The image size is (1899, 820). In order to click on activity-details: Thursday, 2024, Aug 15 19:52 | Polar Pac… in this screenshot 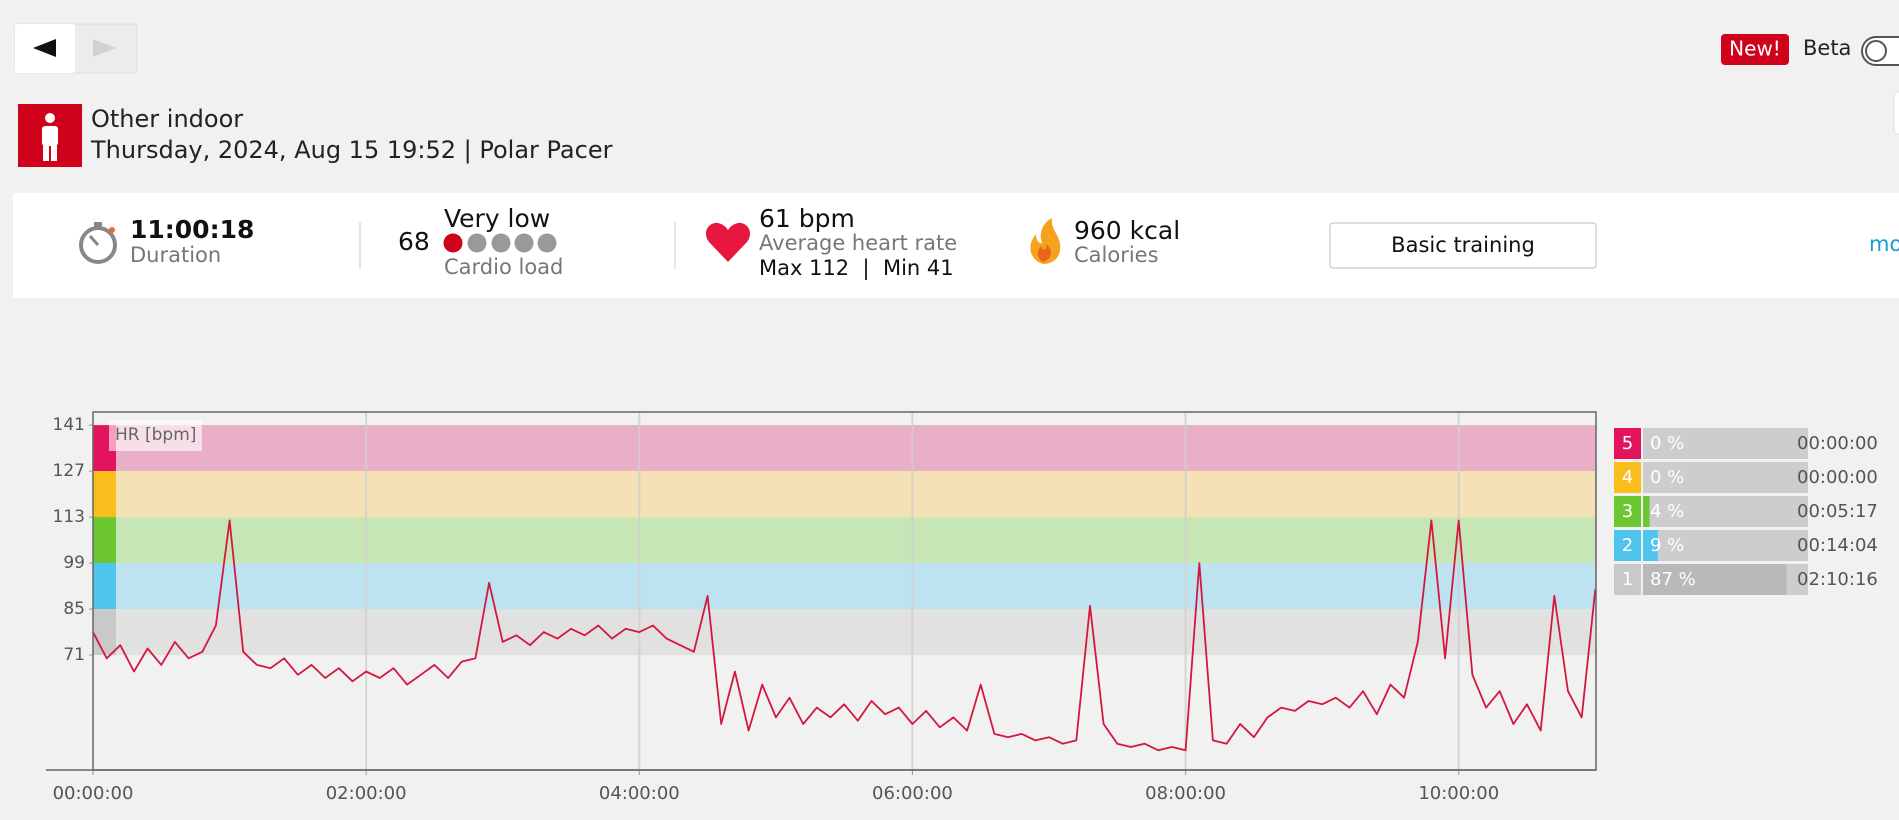, I will do `click(351, 150)`.